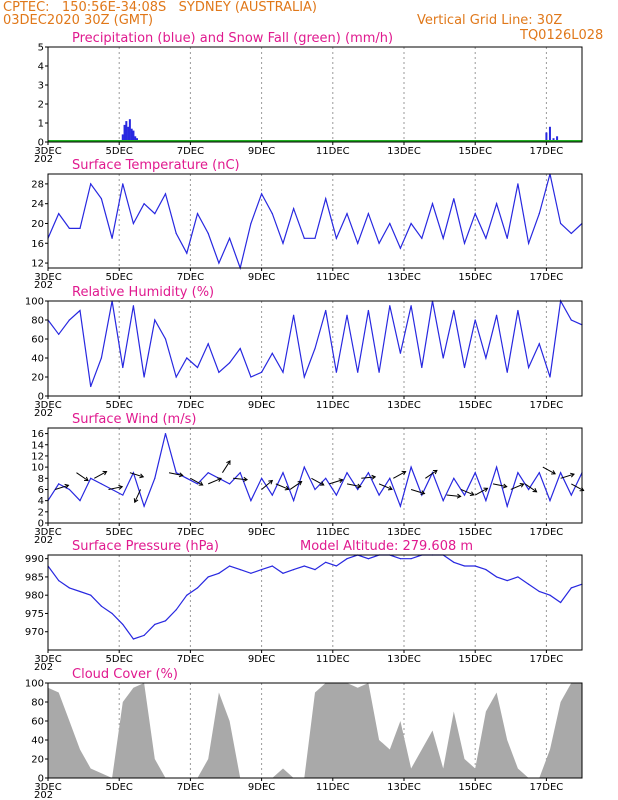 The width and height of the screenshot is (618, 800). What do you see at coordinates (190, 151) in the screenshot?
I see `x-tick-label: 7DEC` at bounding box center [190, 151].